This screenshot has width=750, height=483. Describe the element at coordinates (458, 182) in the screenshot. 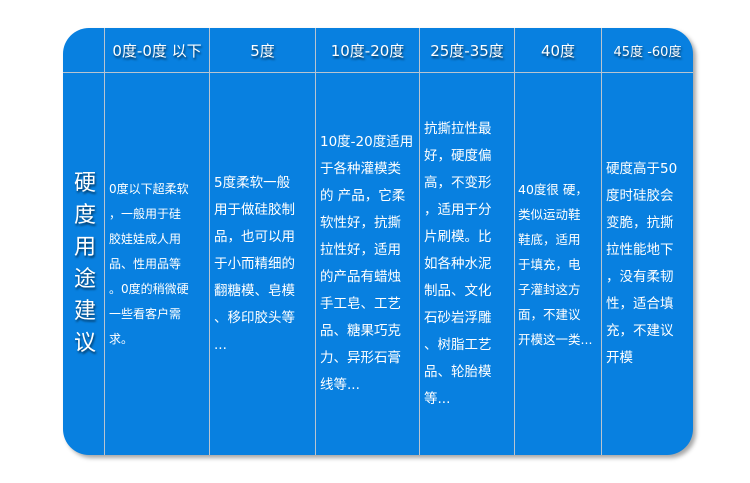

I see `cell-line: 高，不变形` at that location.